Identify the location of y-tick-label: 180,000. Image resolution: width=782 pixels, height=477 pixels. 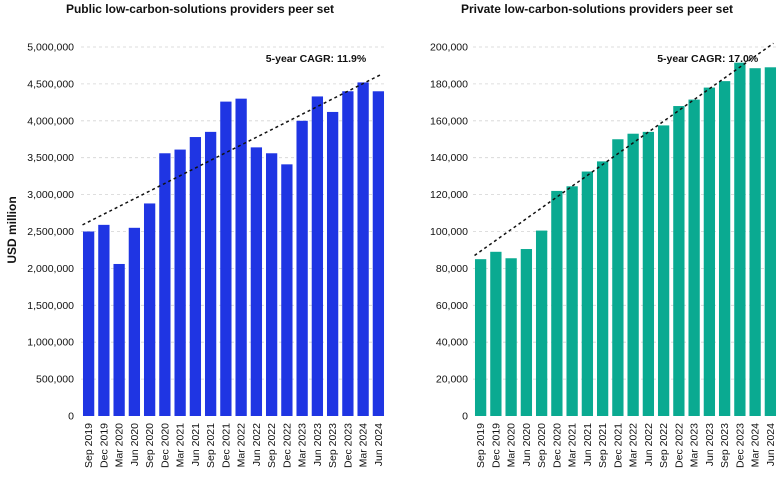
(449, 84).